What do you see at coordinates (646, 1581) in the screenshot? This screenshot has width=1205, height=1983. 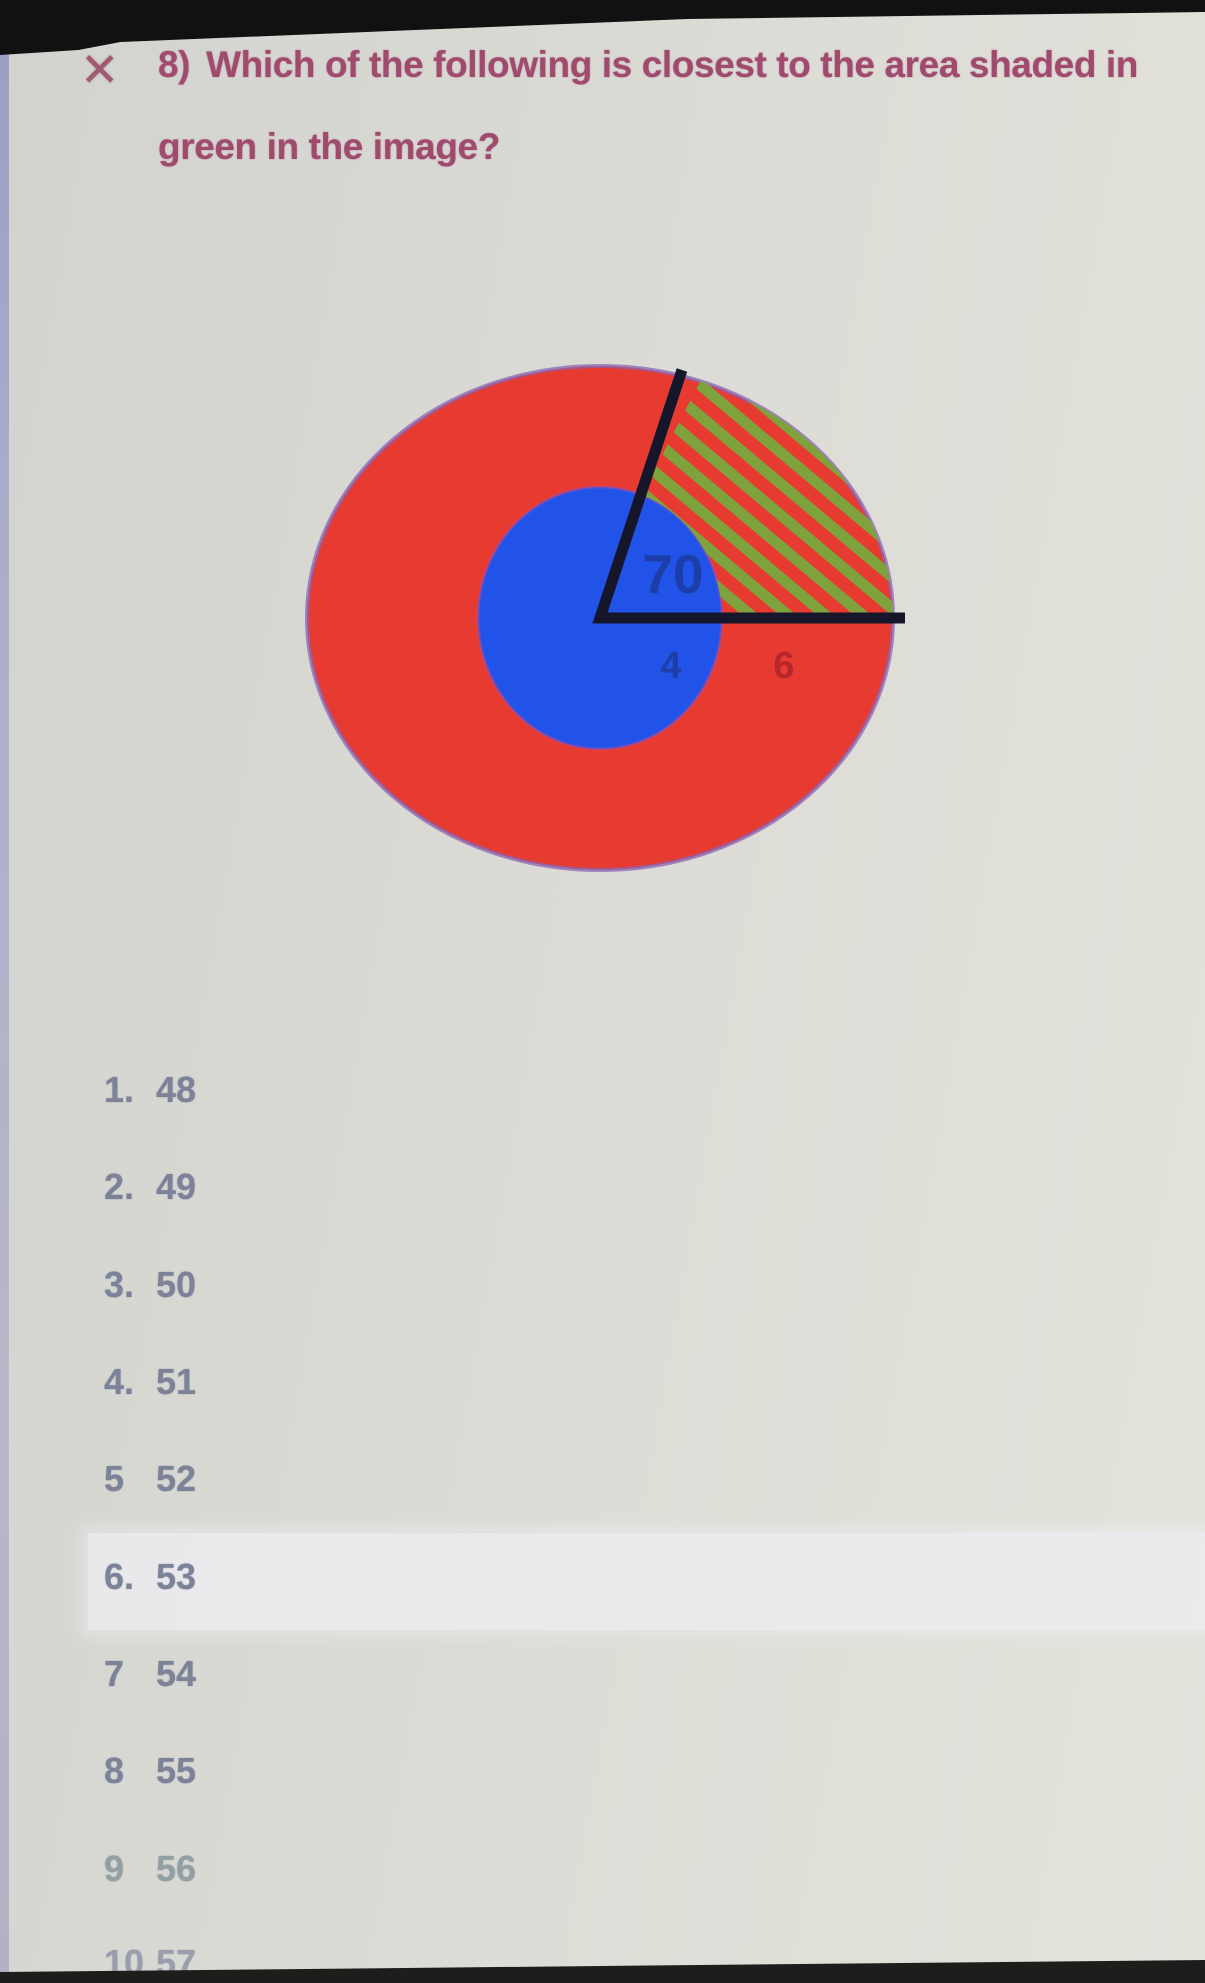 I see `option-highlight-band` at bounding box center [646, 1581].